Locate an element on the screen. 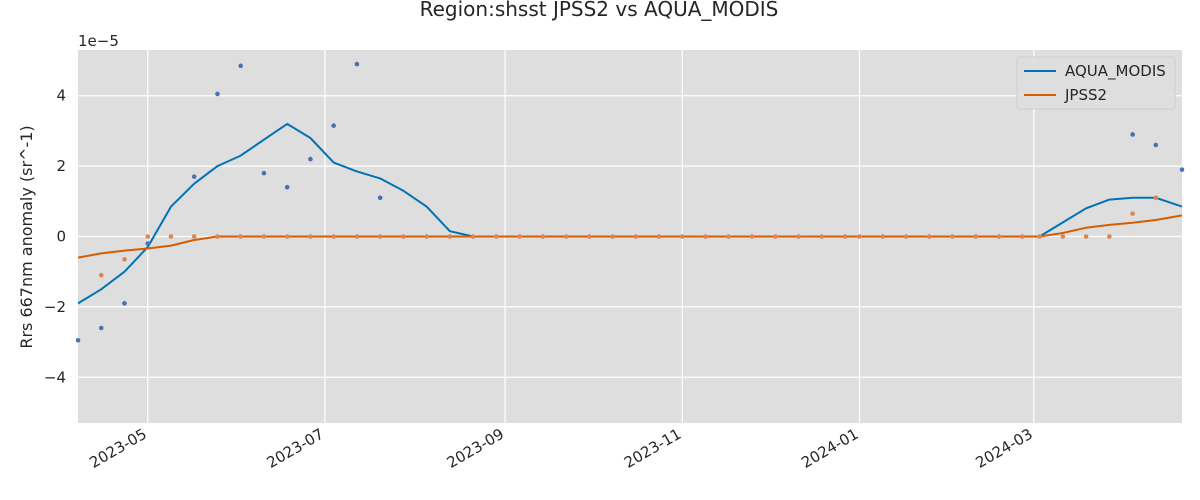 This screenshot has height=500, width=1200. y-offset-label: 1e−5 is located at coordinates (98, 41).